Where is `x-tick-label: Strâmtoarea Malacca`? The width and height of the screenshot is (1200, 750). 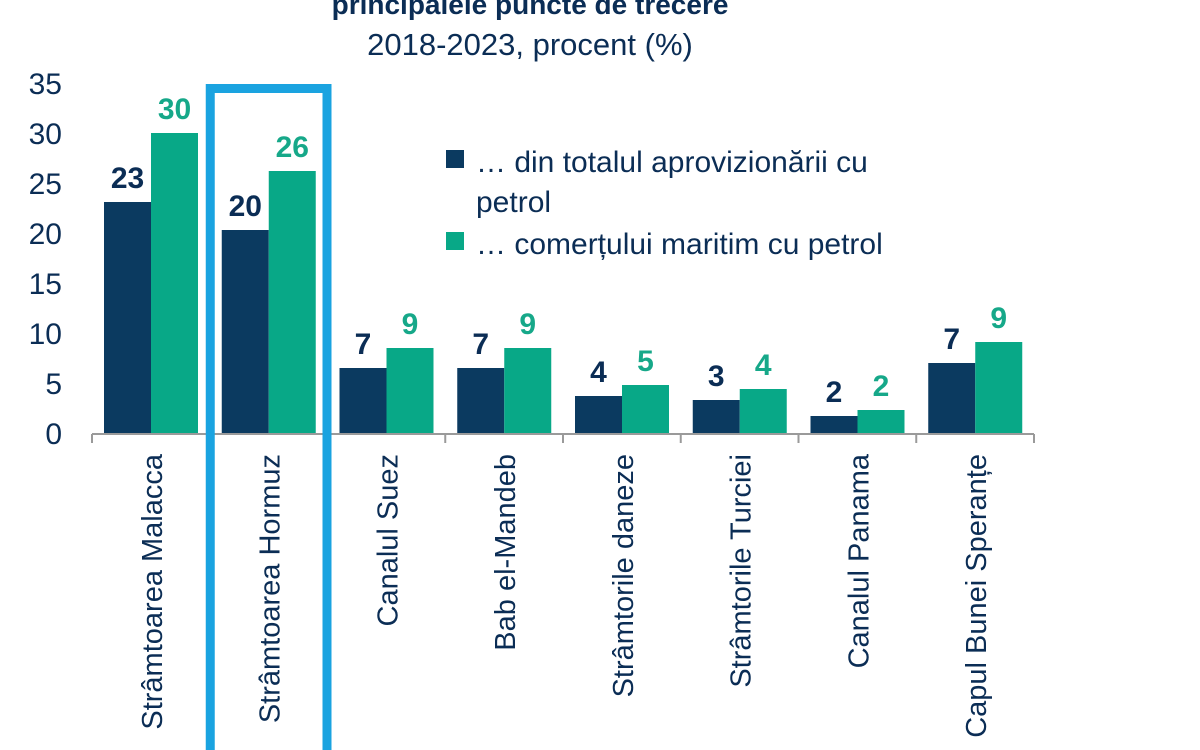
x-tick-label: Strâmtoarea Malacca is located at coordinates (153, 591).